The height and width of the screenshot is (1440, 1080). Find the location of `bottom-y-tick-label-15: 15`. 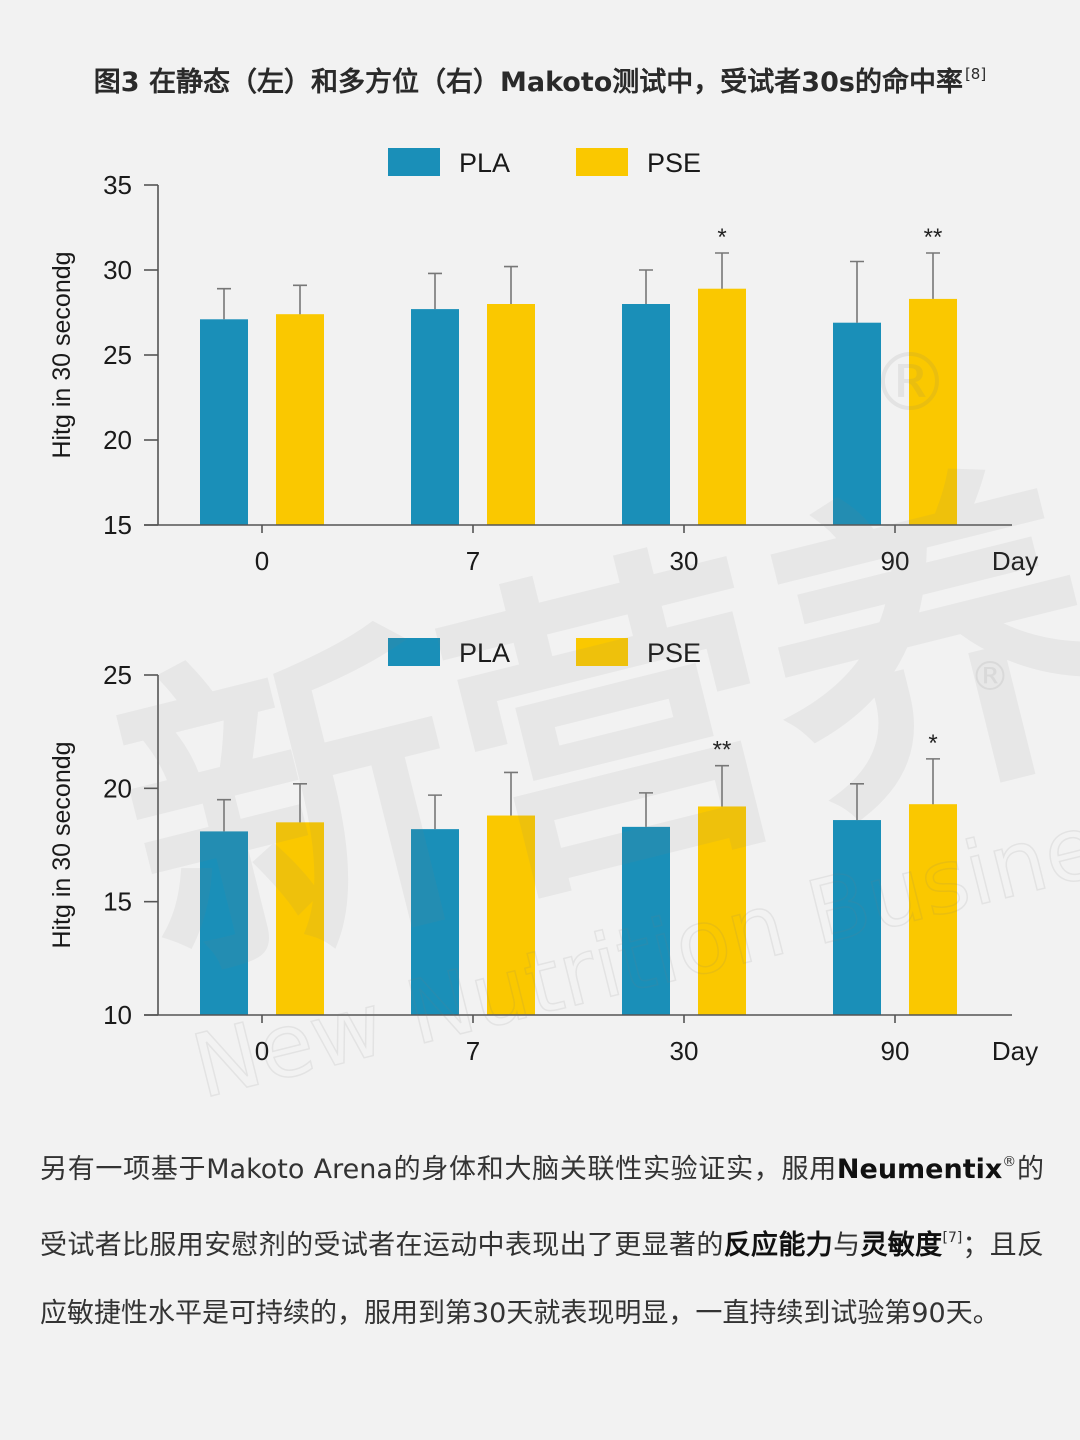

bottom-y-tick-label-15: 15 is located at coordinates (117, 902).